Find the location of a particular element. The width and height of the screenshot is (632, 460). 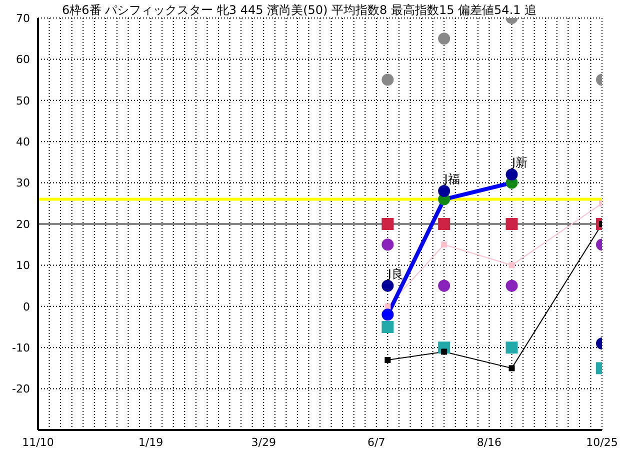

y-tick-label: 20 is located at coordinates (23, 224).